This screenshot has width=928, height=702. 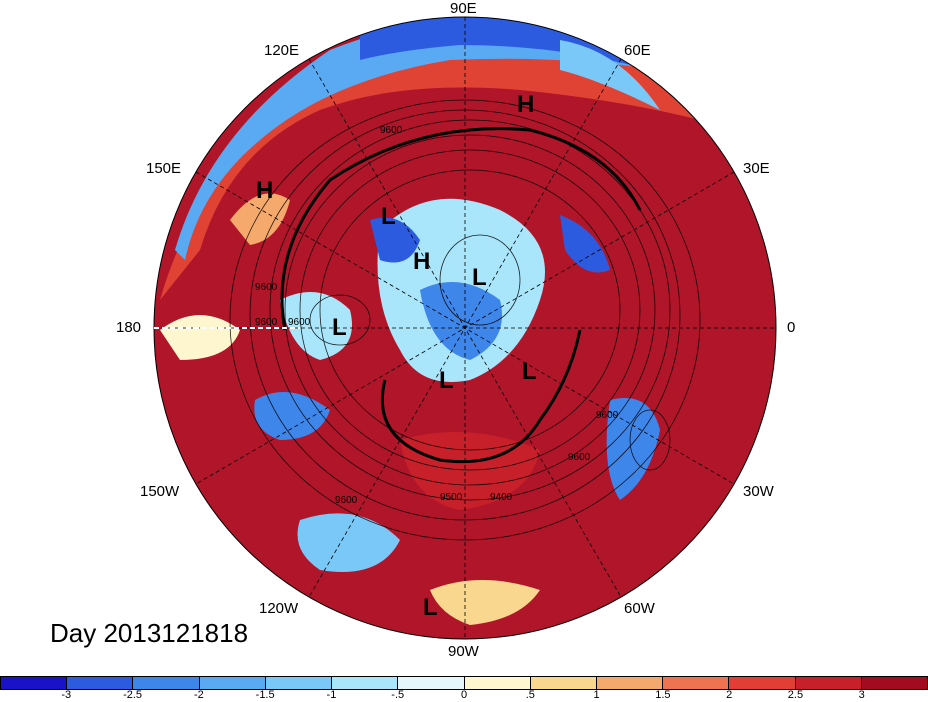 I want to click on colorbar-tick-label: 3, so click(x=861, y=695).